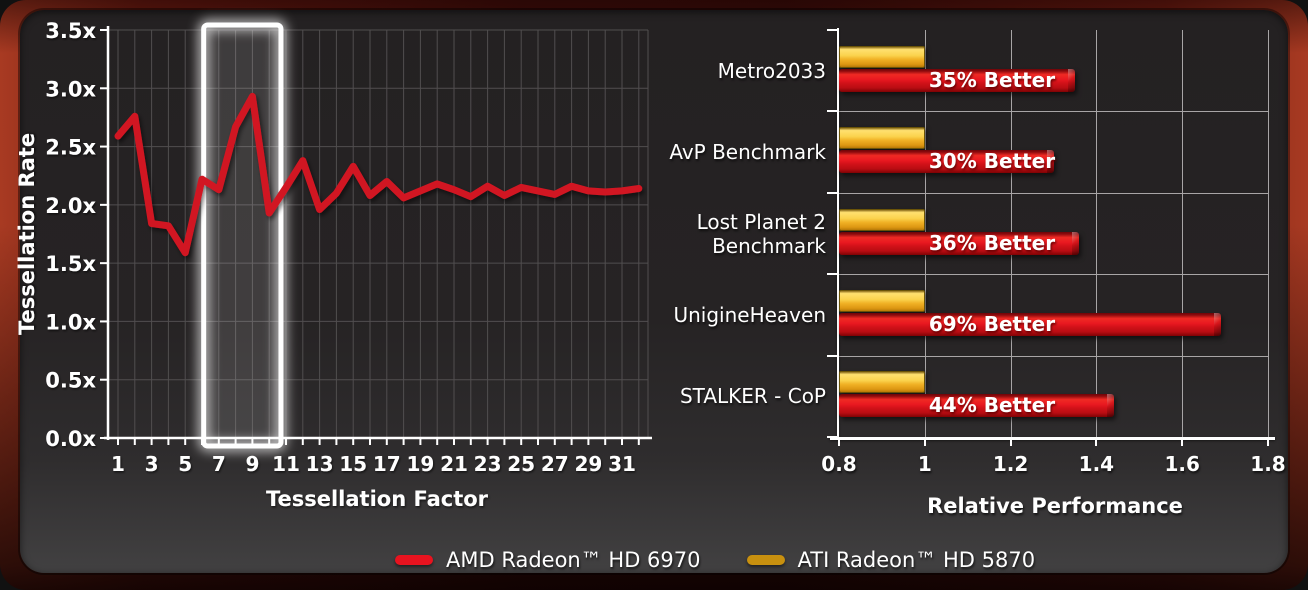  Describe the element at coordinates (488, 464) in the screenshot. I see `x-tick-label: 23` at that location.